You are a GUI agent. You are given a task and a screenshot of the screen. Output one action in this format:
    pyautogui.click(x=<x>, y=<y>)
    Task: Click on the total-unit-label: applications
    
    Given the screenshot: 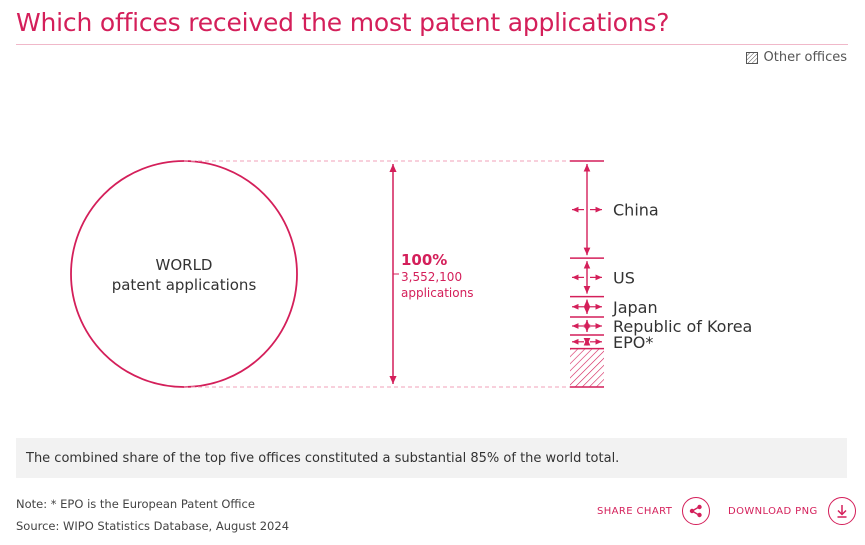 What is the action you would take?
    pyautogui.click(x=437, y=293)
    